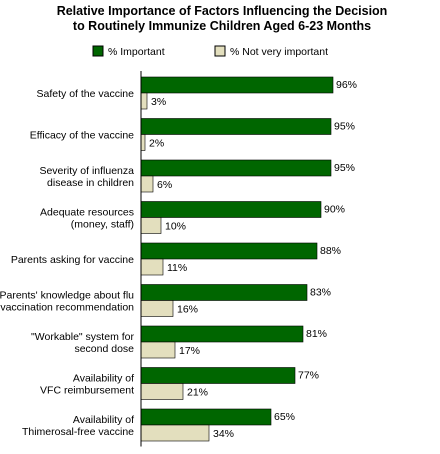 The image size is (440, 454). I want to click on legend: % Important % Not very important, so click(210, 51).